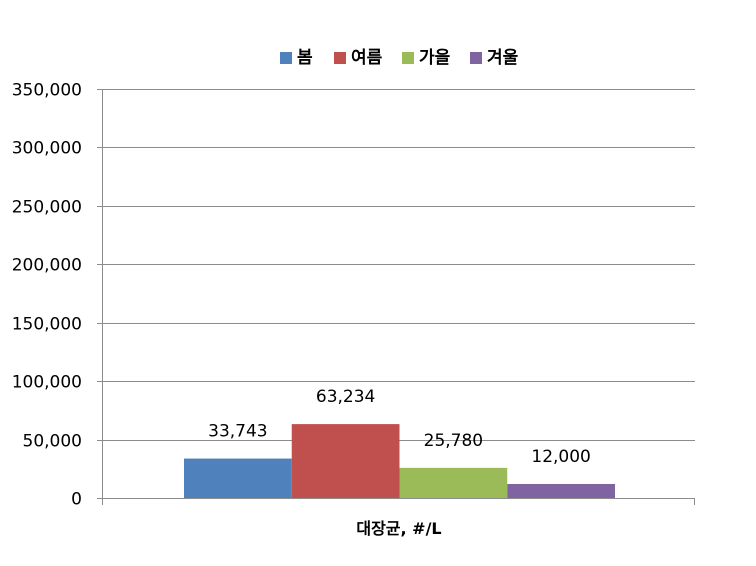 The height and width of the screenshot is (566, 756). I want to click on y-tick-label: 250,000, so click(47, 208).